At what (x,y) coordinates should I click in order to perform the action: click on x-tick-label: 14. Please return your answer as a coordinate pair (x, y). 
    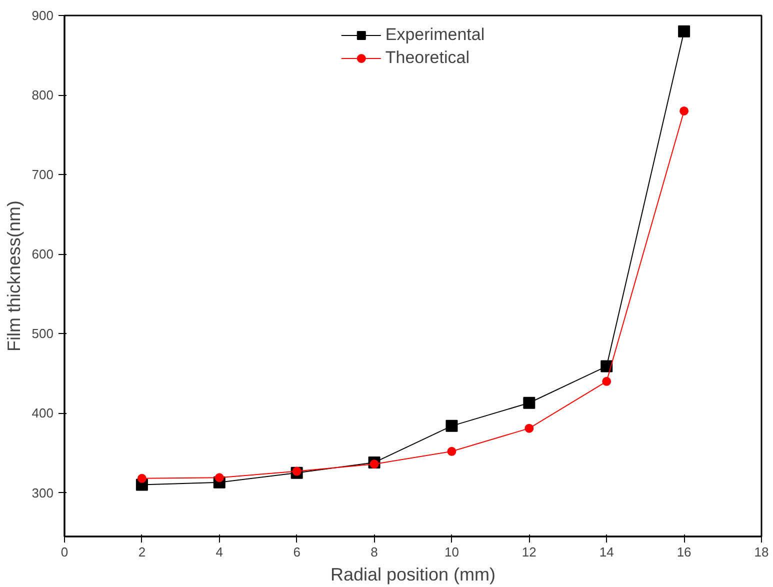
    Looking at the image, I should click on (606, 552).